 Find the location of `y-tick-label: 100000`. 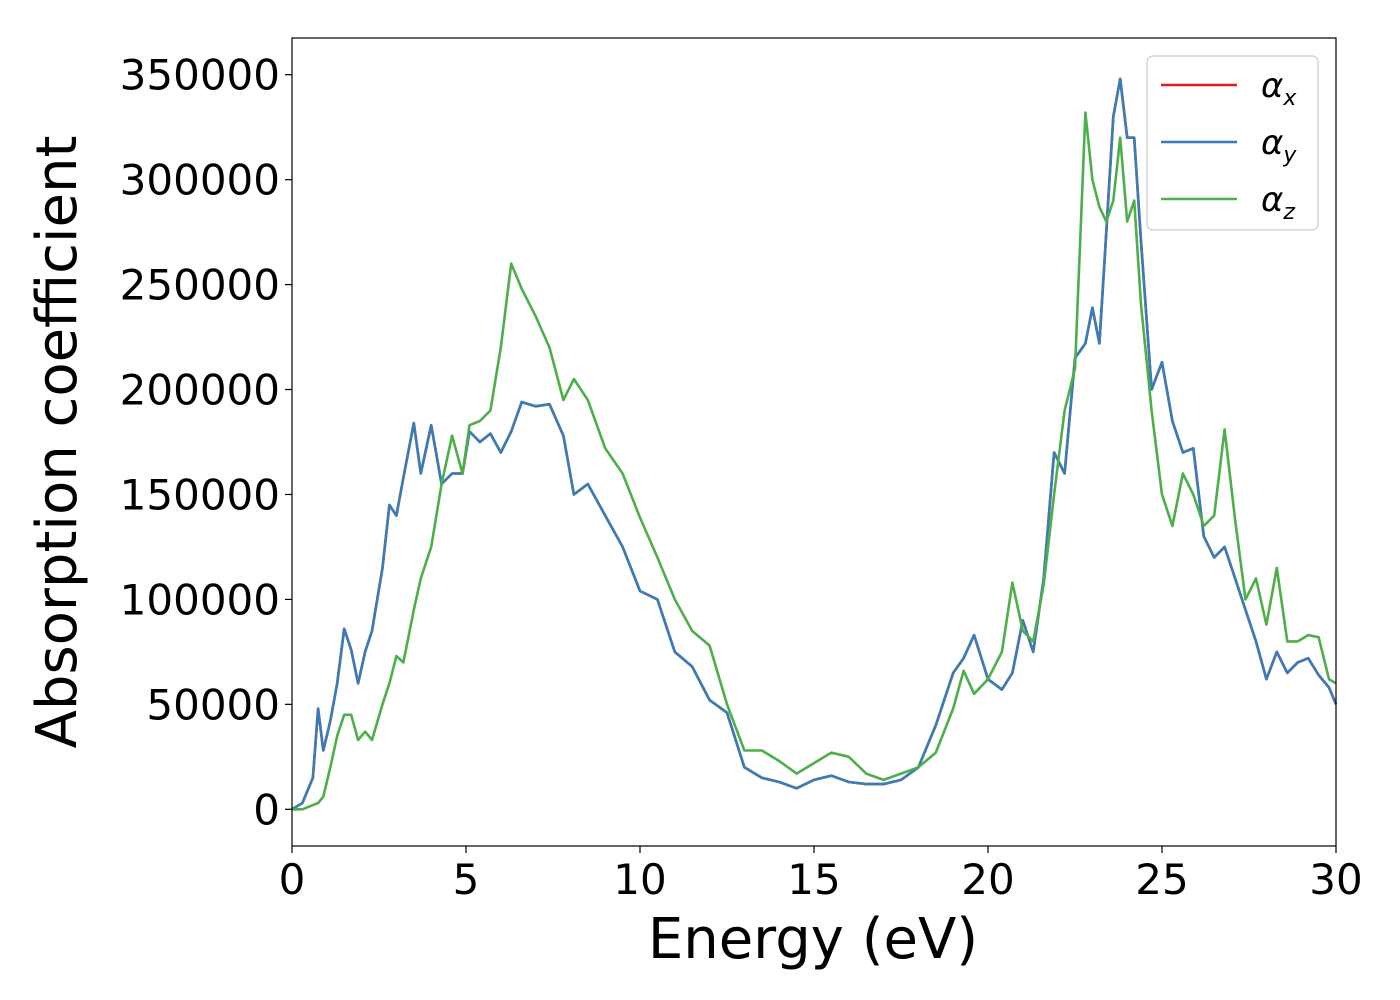

y-tick-label: 100000 is located at coordinates (200, 599).